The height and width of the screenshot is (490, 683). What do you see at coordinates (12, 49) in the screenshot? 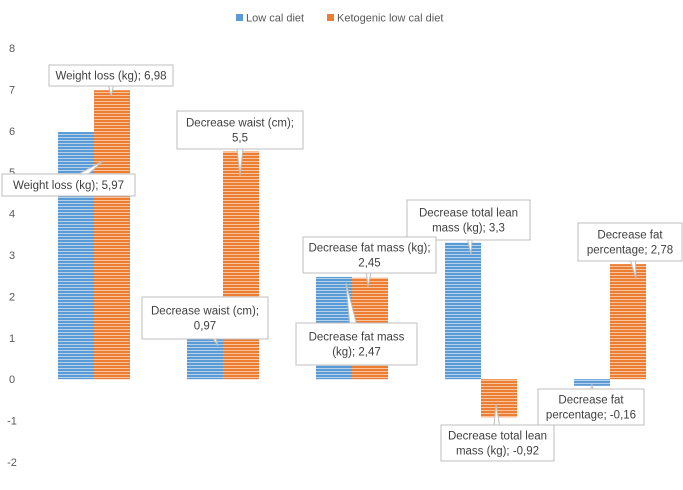
I see `y-tick-label: 8` at bounding box center [12, 49].